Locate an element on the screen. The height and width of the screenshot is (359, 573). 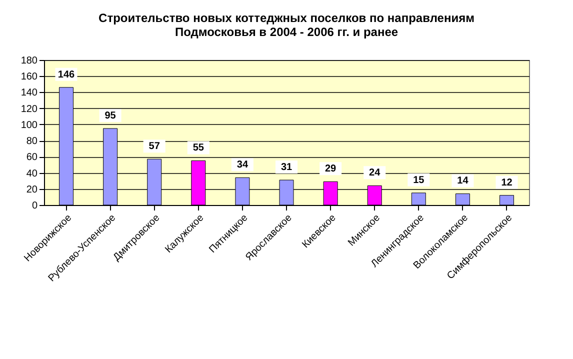
y-tick-label: 40 is located at coordinates (32, 174).